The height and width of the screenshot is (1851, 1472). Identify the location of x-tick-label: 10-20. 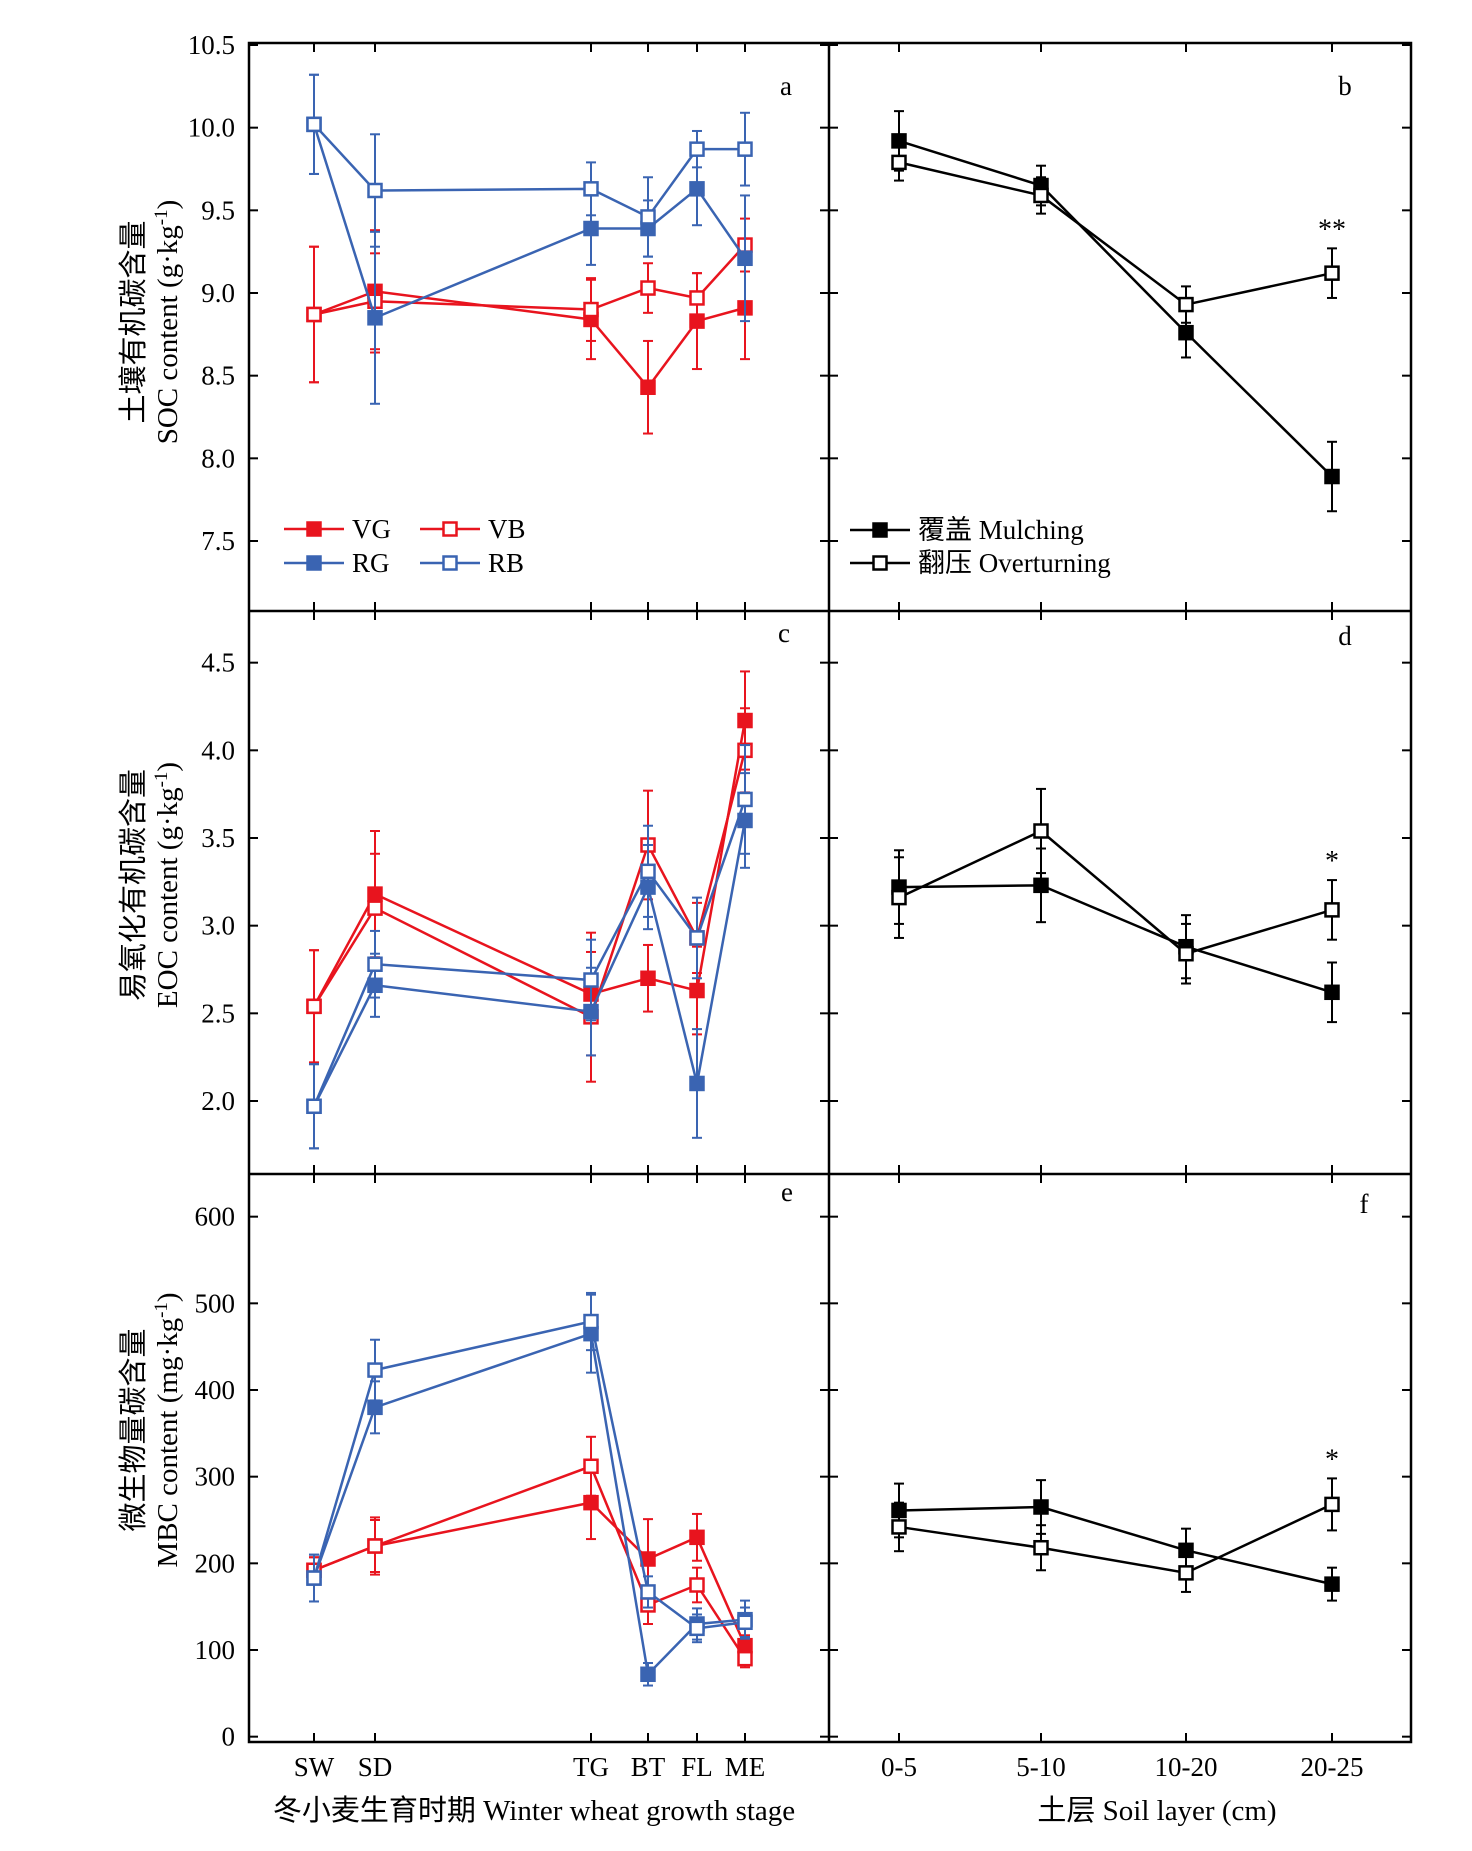
(1186, 1767).